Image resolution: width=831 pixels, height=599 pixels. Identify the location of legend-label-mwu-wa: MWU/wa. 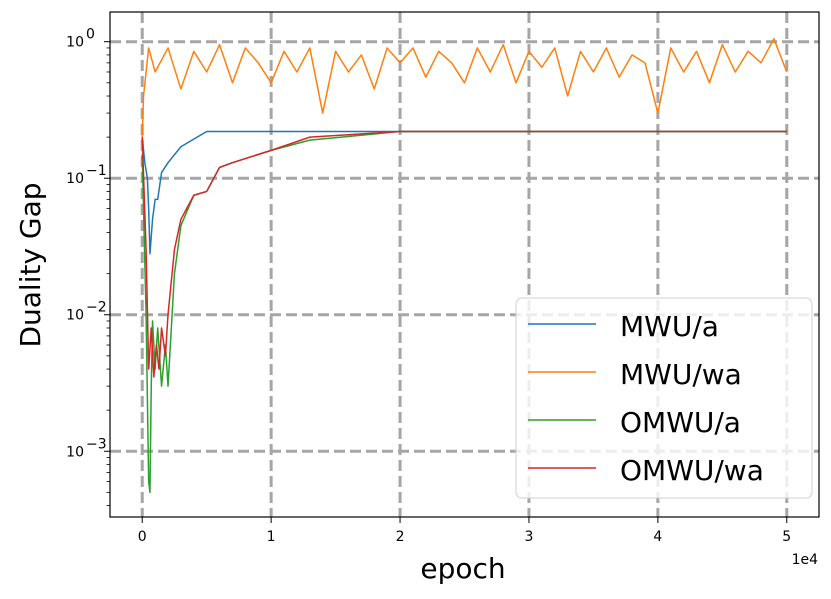
(681, 374).